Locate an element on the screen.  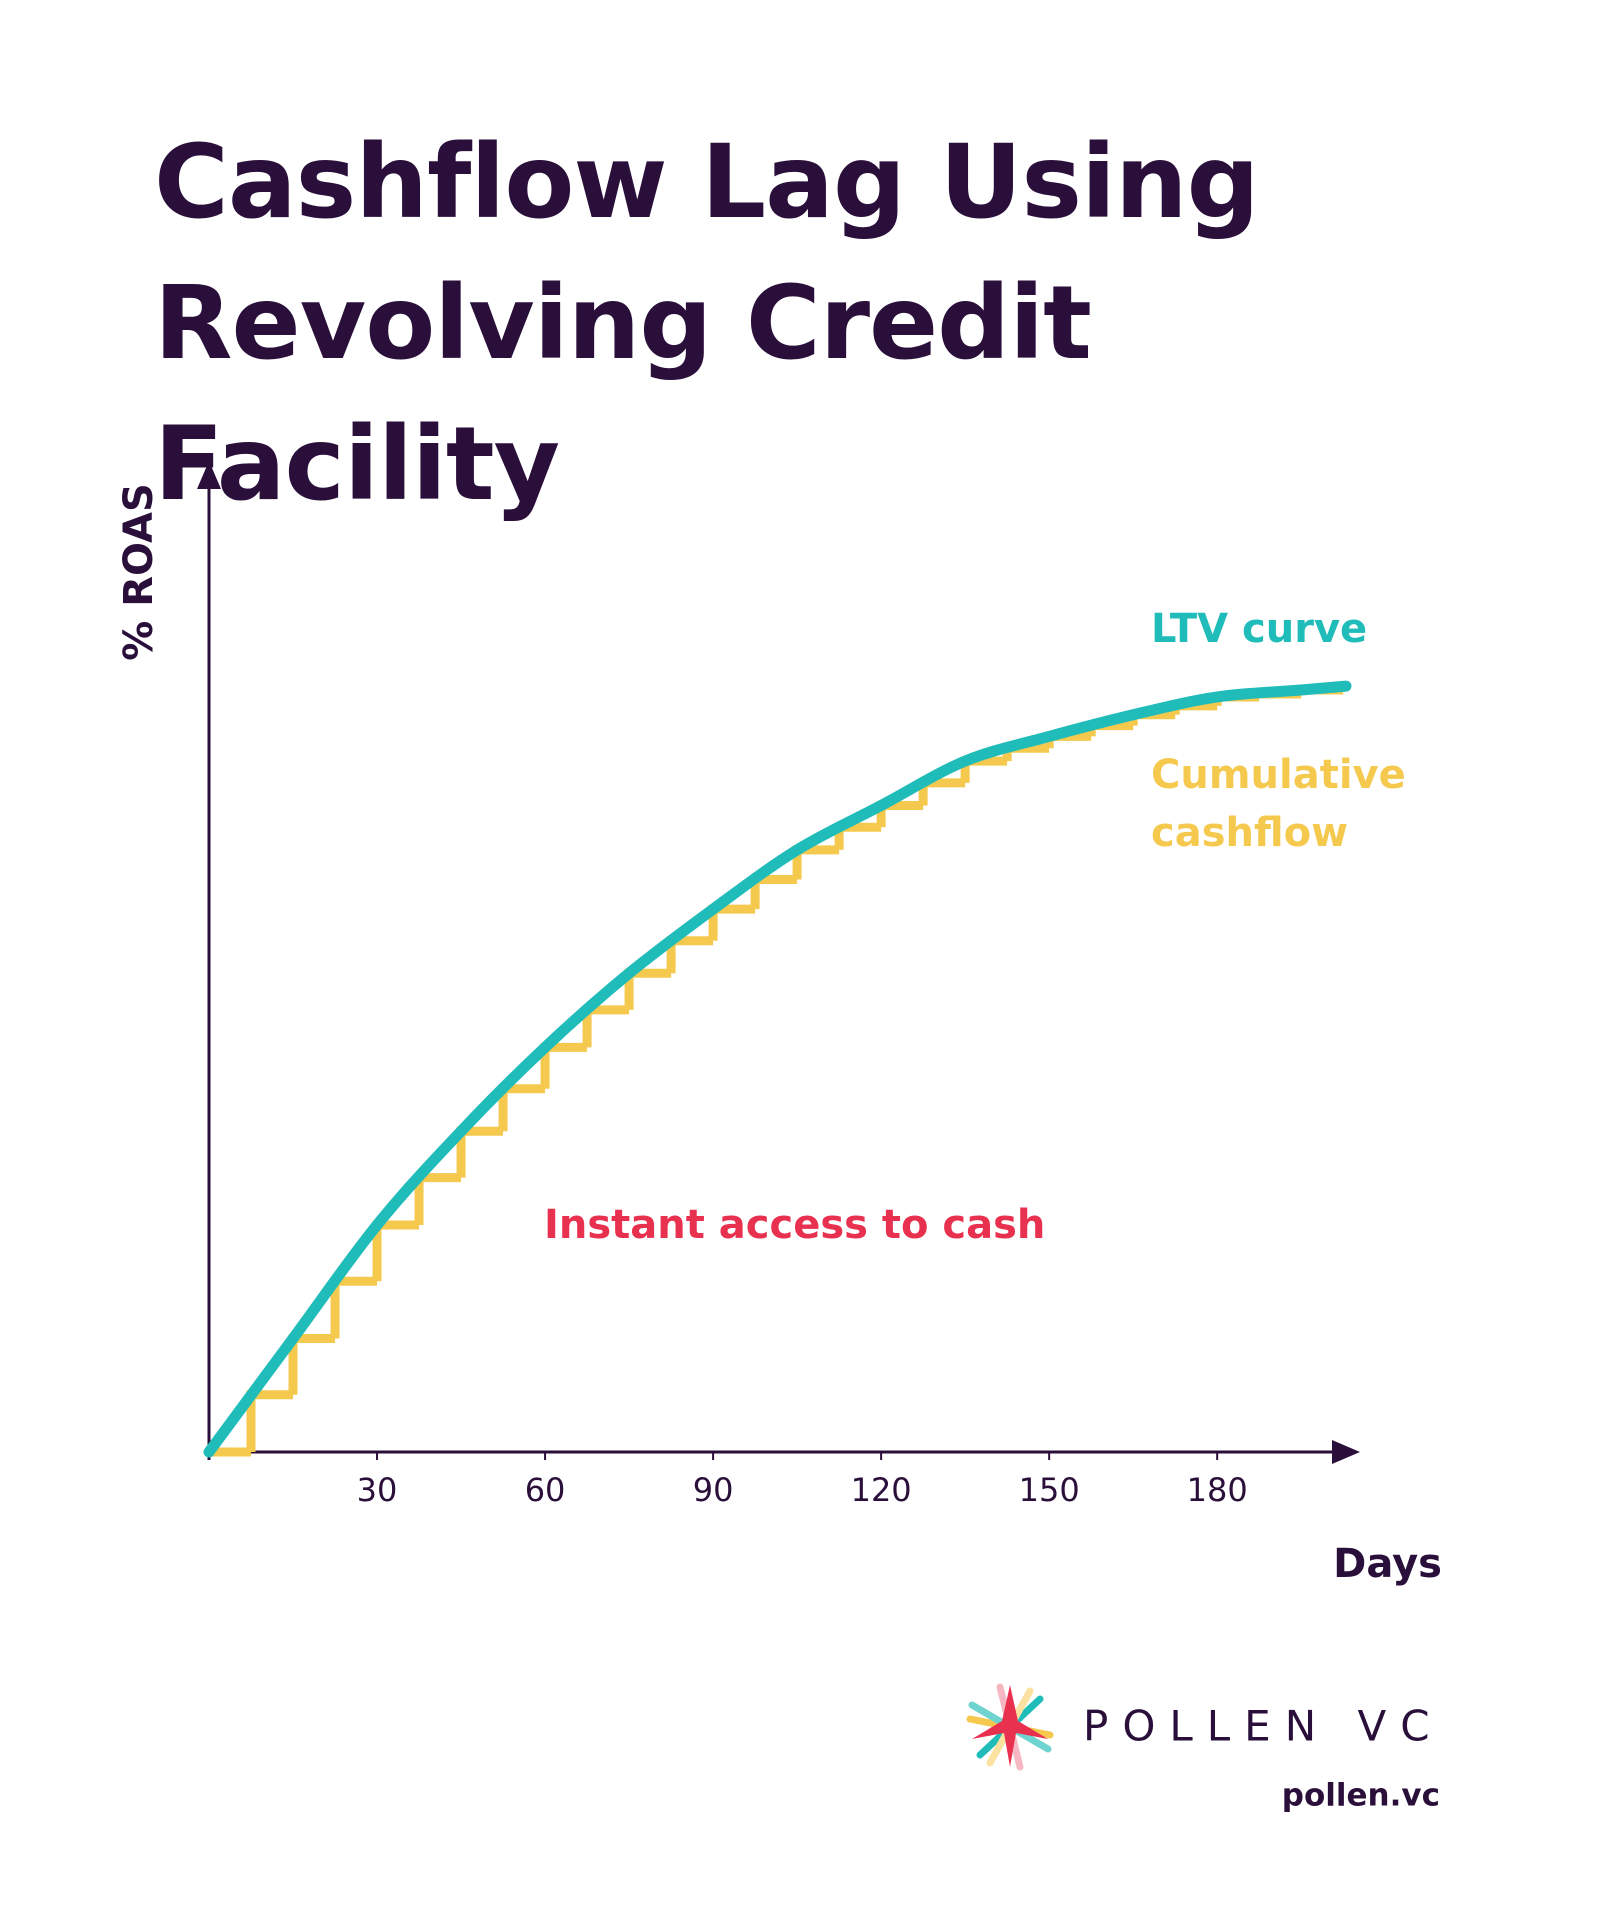
x-tick-label: 30 is located at coordinates (377, 1490).